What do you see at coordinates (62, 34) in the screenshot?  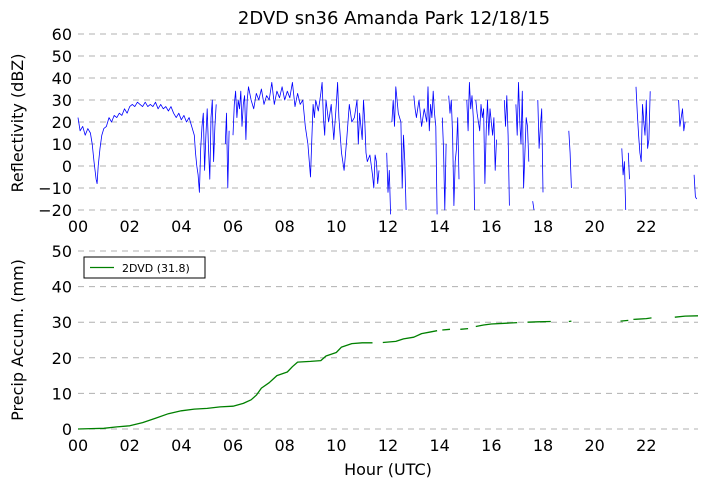 I see `y-tick-label: 60` at bounding box center [62, 34].